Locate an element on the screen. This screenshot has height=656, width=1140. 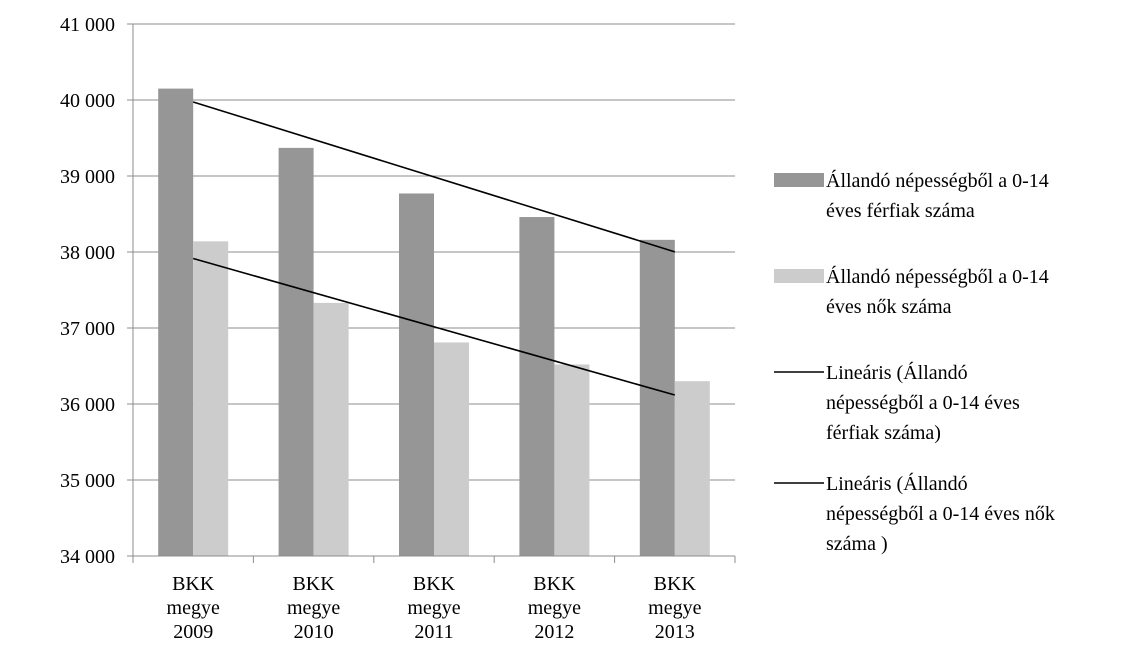
y-tick-label: 36 000 is located at coordinates (87, 405).